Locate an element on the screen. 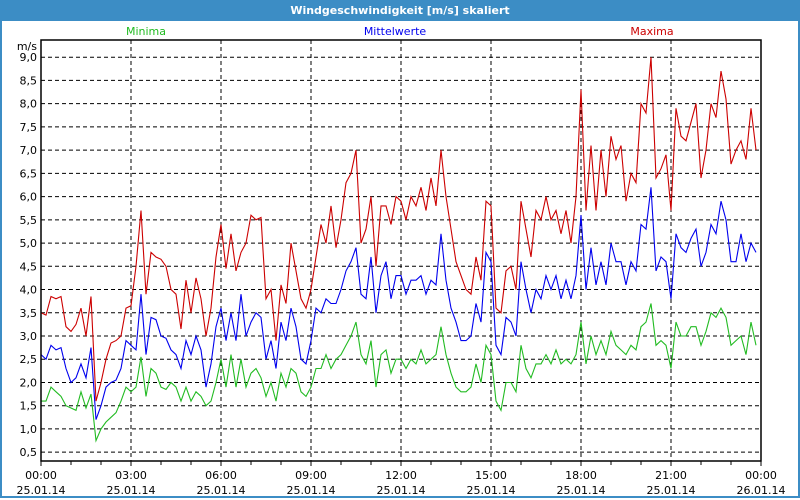  y-tick-label: 4,5 is located at coordinates (29, 266).